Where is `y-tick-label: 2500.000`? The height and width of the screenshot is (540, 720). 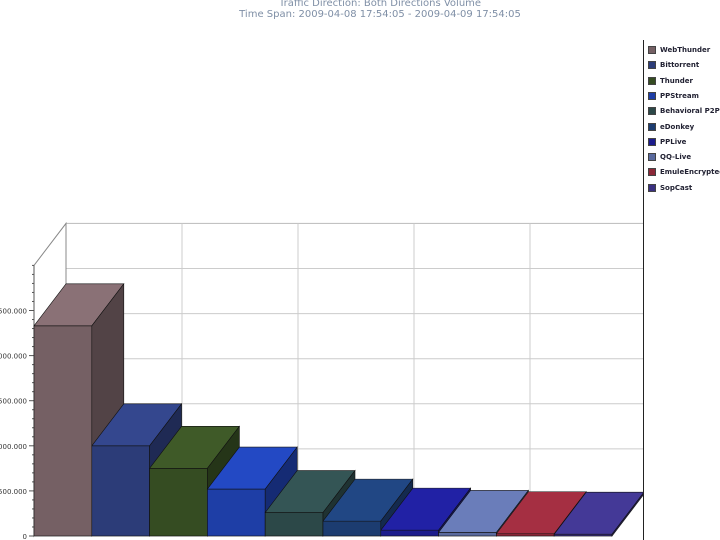
y-tick-label: 2500.000 is located at coordinates (13, 312).